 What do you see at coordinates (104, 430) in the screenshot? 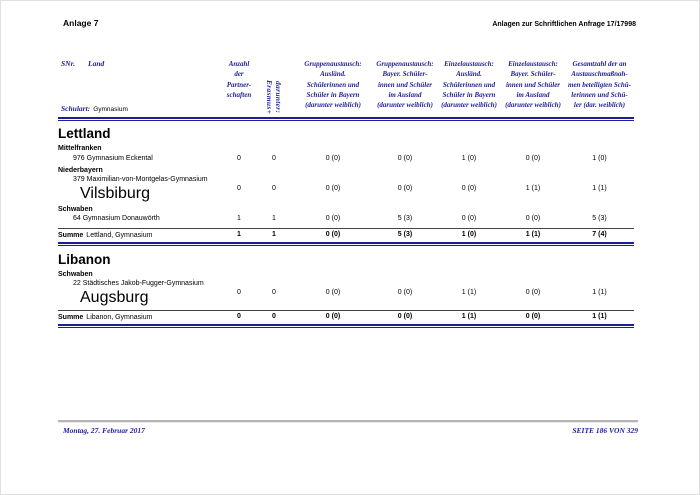
I see `footer-date: Montag, 27. Februar 2017` at bounding box center [104, 430].